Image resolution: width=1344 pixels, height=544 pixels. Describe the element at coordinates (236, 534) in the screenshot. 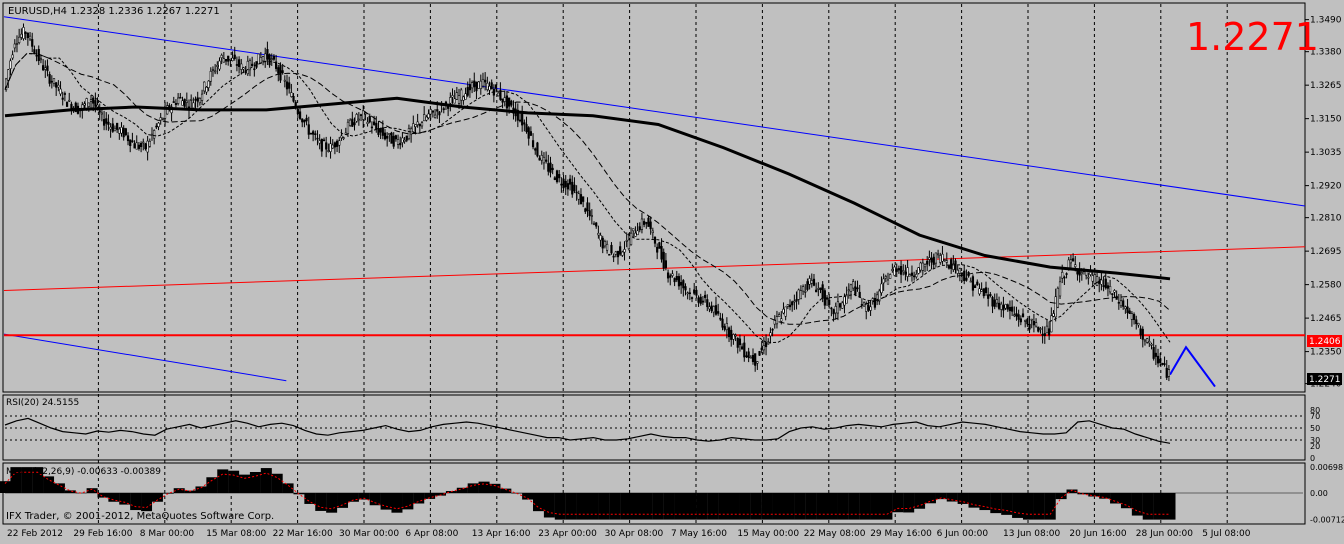

I see `x-tick-label: 15 Mar 08:00` at that location.